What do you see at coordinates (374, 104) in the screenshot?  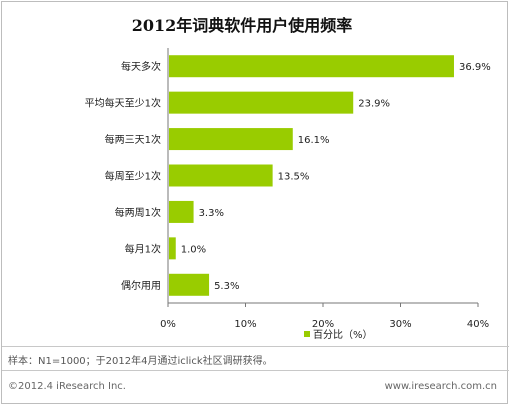 I see `value-label: 23.9%` at bounding box center [374, 104].